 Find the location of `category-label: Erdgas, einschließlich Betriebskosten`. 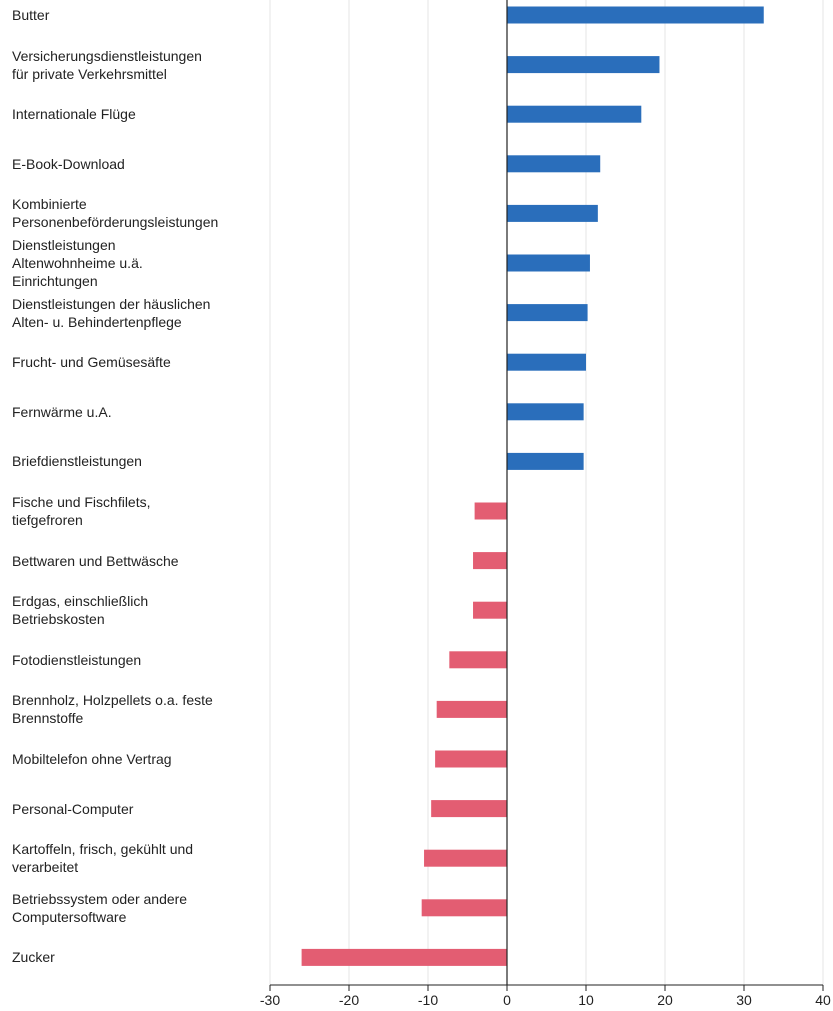

category-label: Erdgas, einschließlich Betriebskosten is located at coordinates (137, 610).